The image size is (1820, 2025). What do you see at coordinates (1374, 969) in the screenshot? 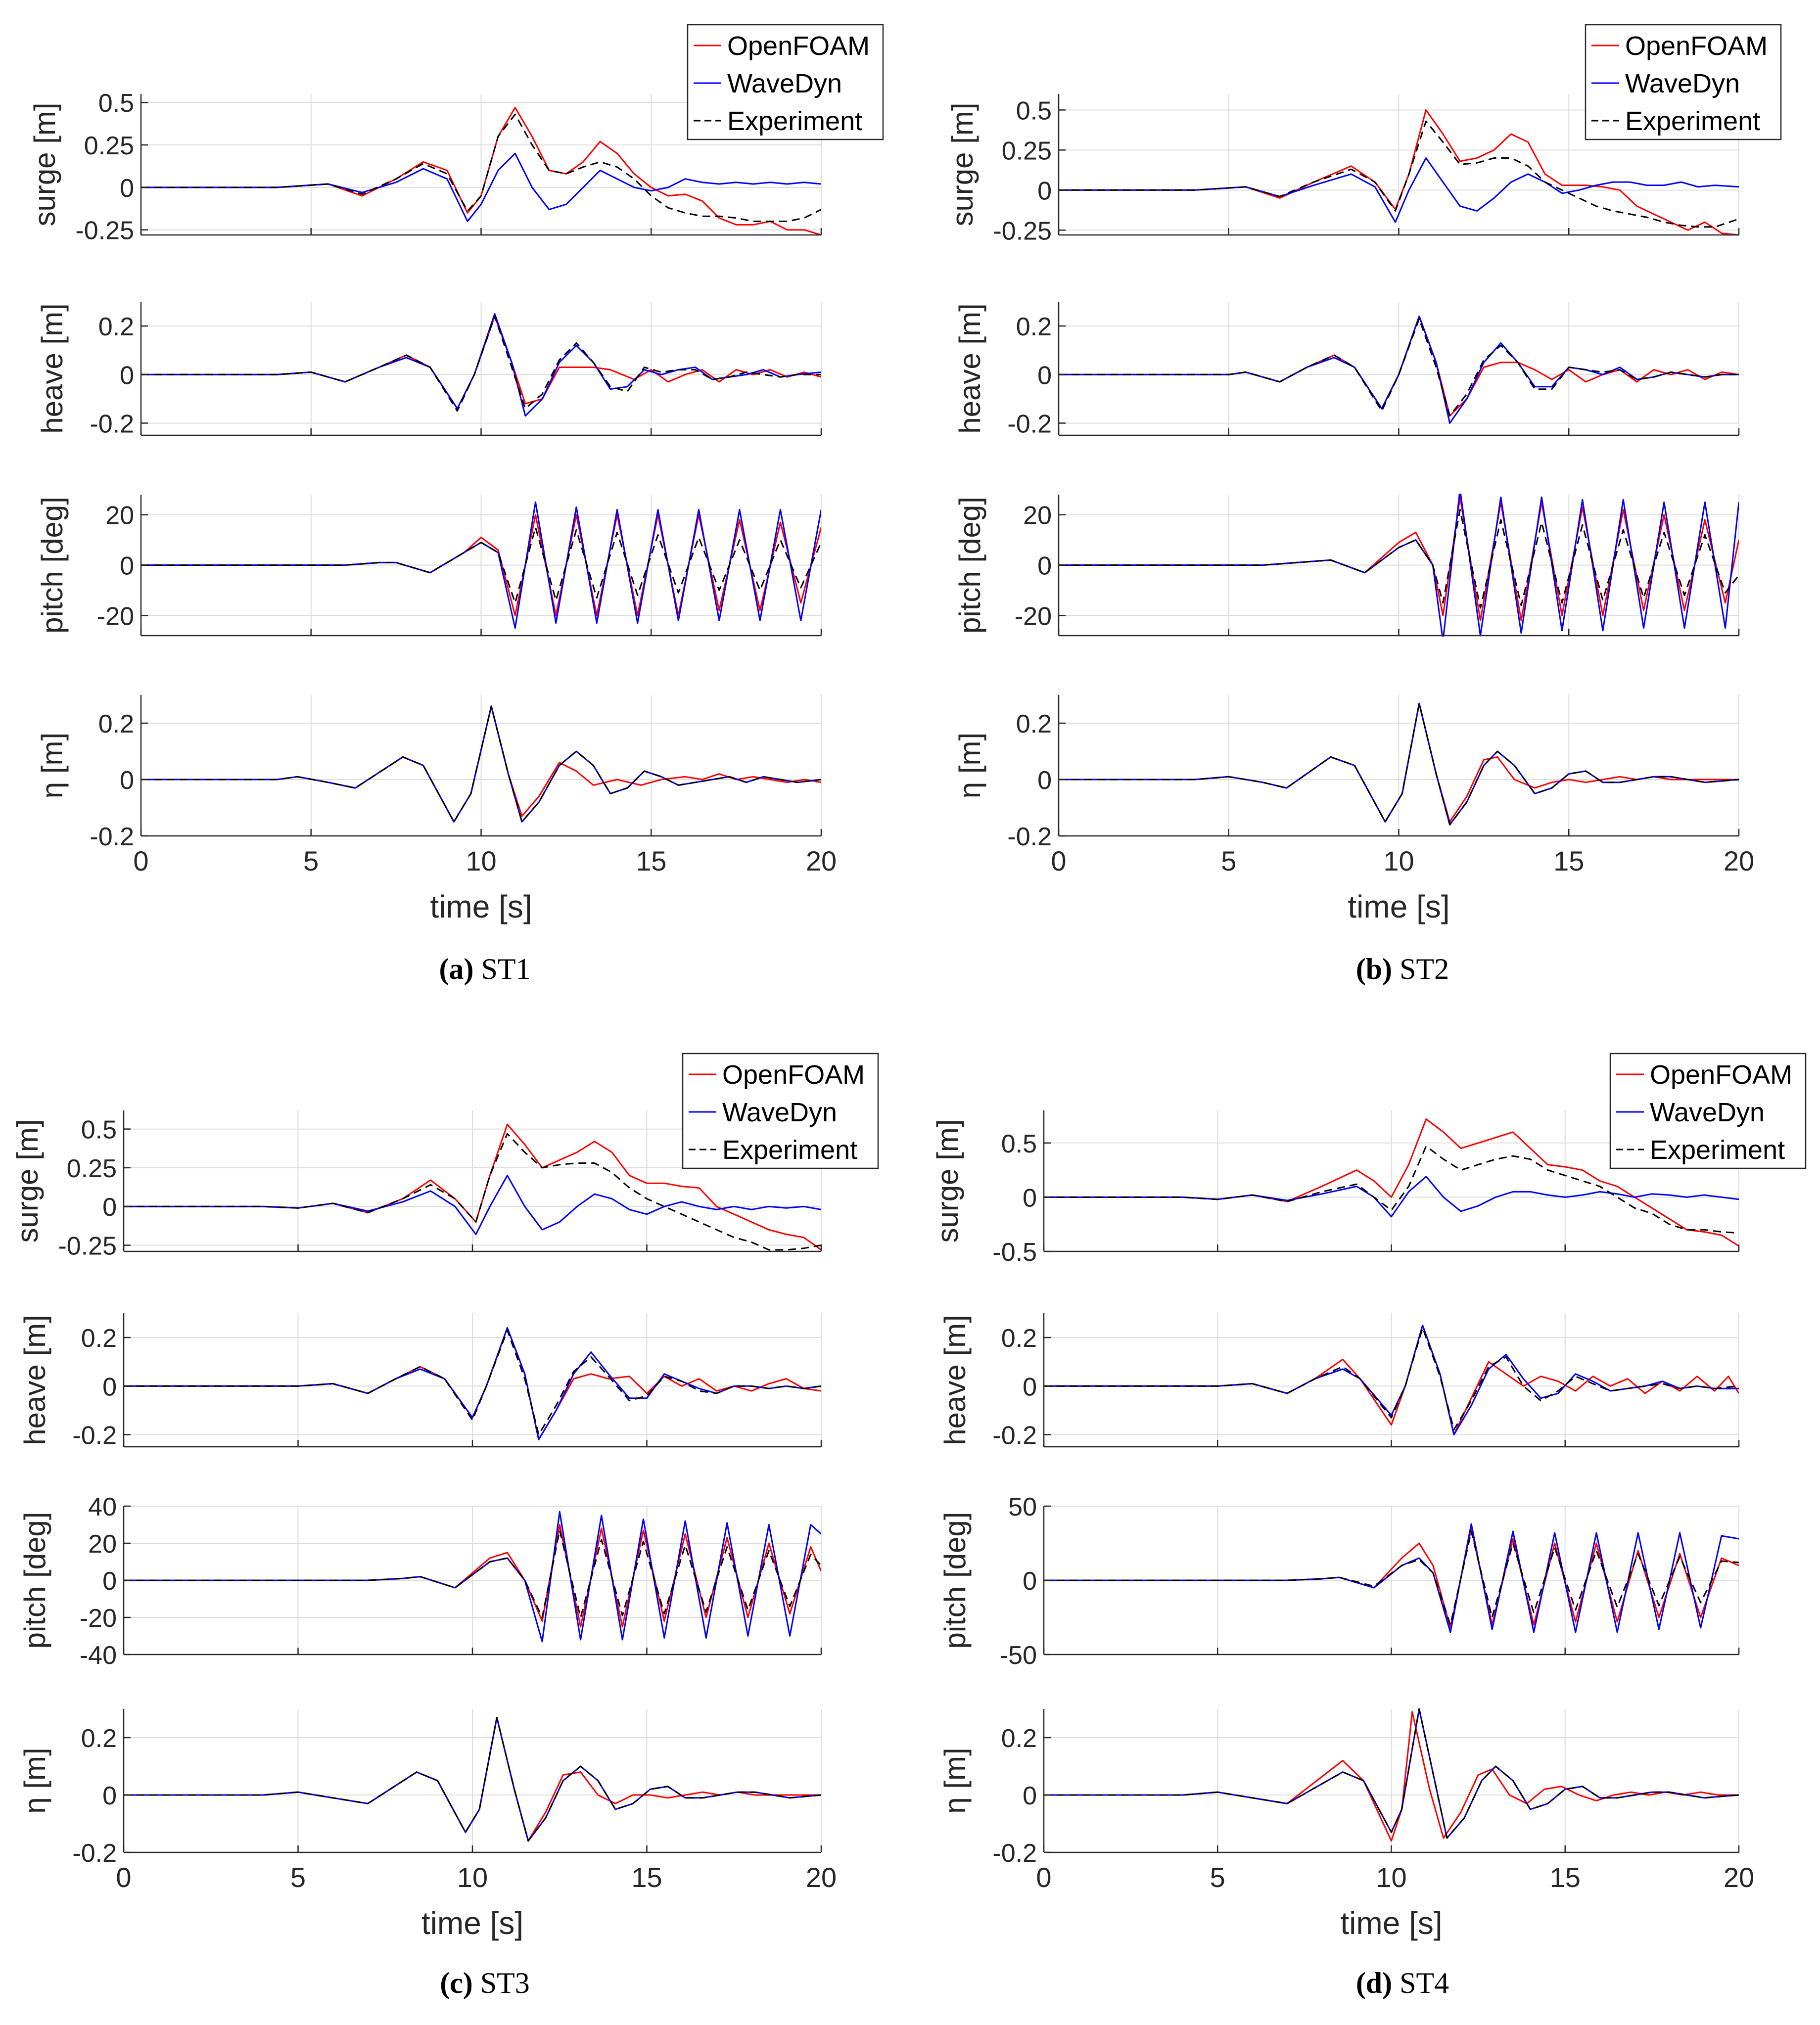
I see `caption-b-letter: (b)` at bounding box center [1374, 969].